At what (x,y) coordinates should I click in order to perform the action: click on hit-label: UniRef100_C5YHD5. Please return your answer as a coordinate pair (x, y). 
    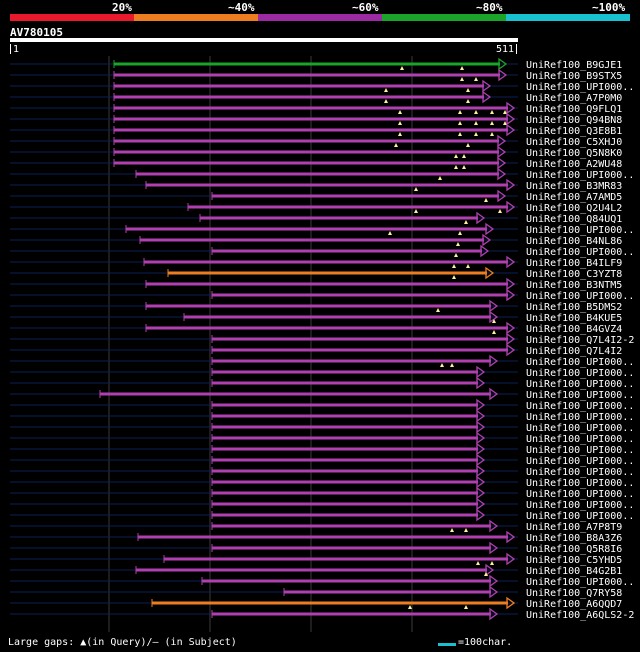
    Looking at the image, I should click on (574, 560).